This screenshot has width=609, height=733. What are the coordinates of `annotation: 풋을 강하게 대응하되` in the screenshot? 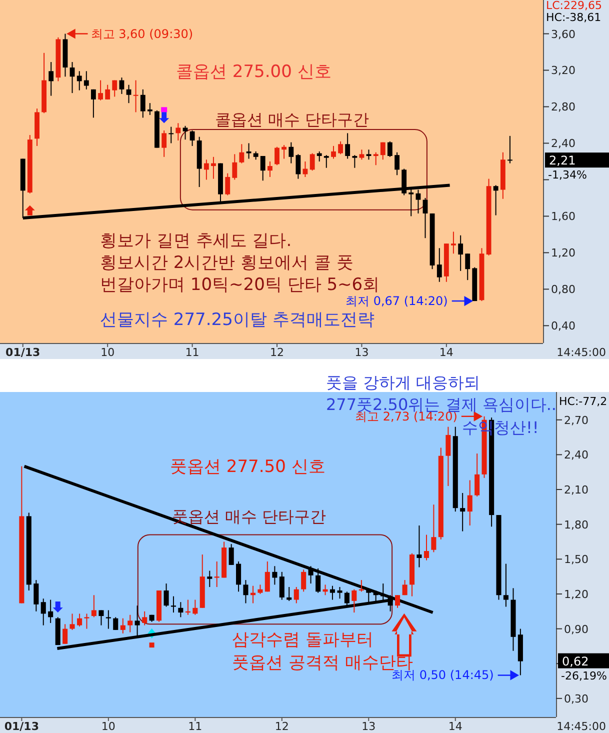 It's located at (403, 382).